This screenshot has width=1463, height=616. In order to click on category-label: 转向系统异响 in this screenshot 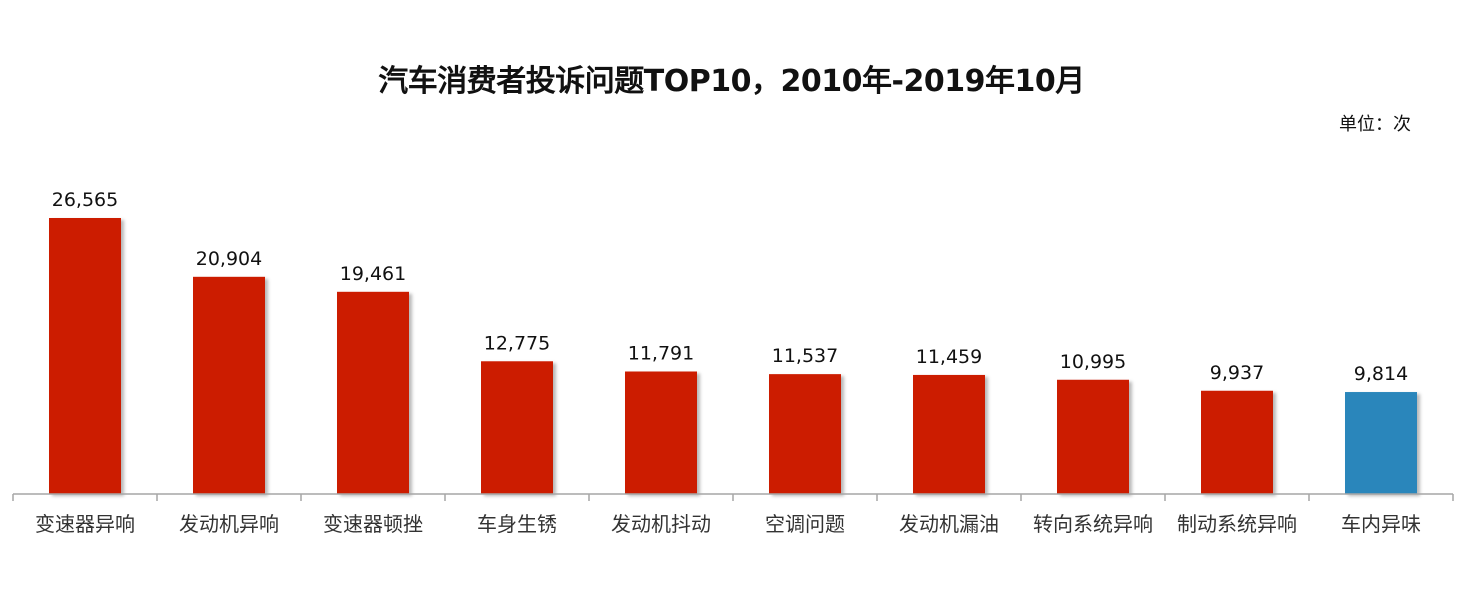, I will do `click(1093, 524)`.